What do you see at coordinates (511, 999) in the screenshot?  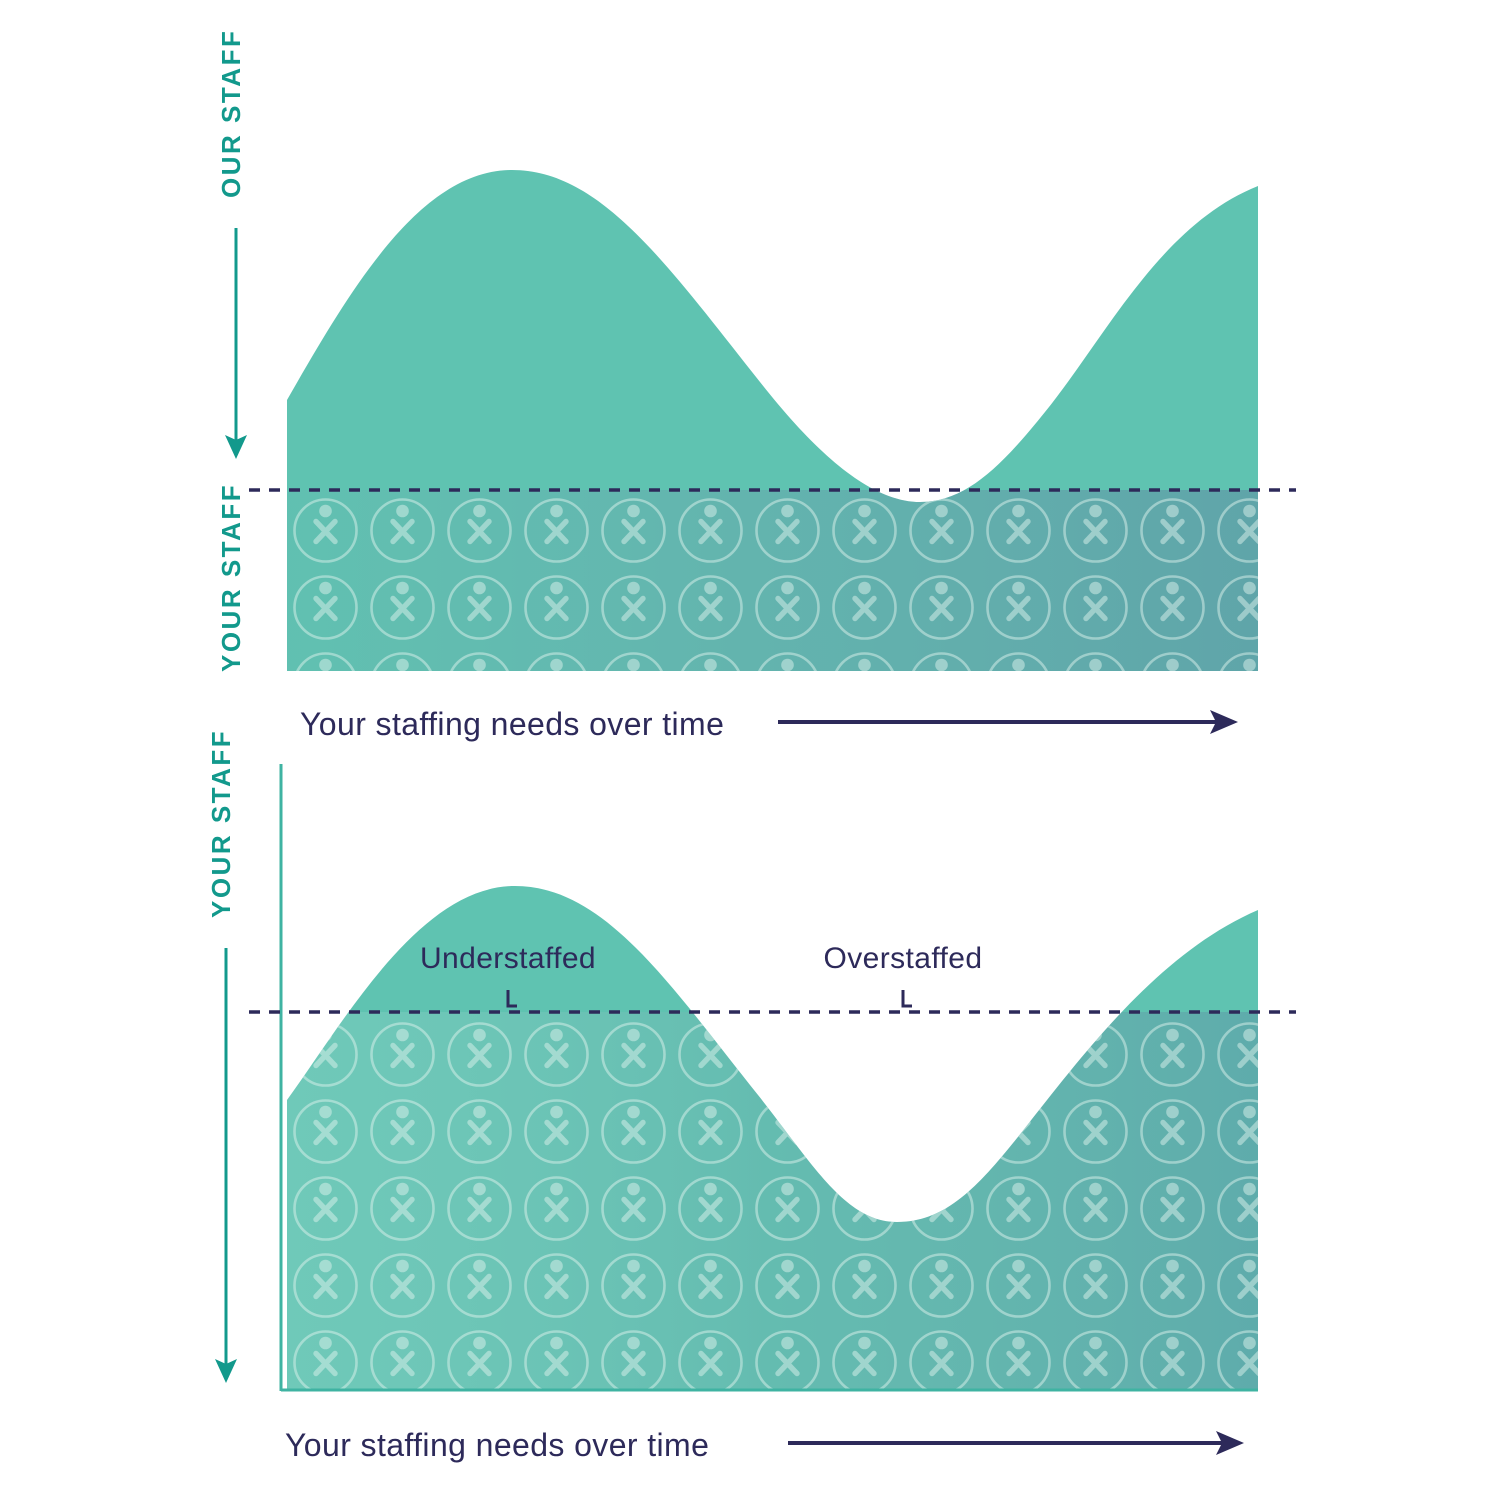 I see `understaffed-tick` at bounding box center [511, 999].